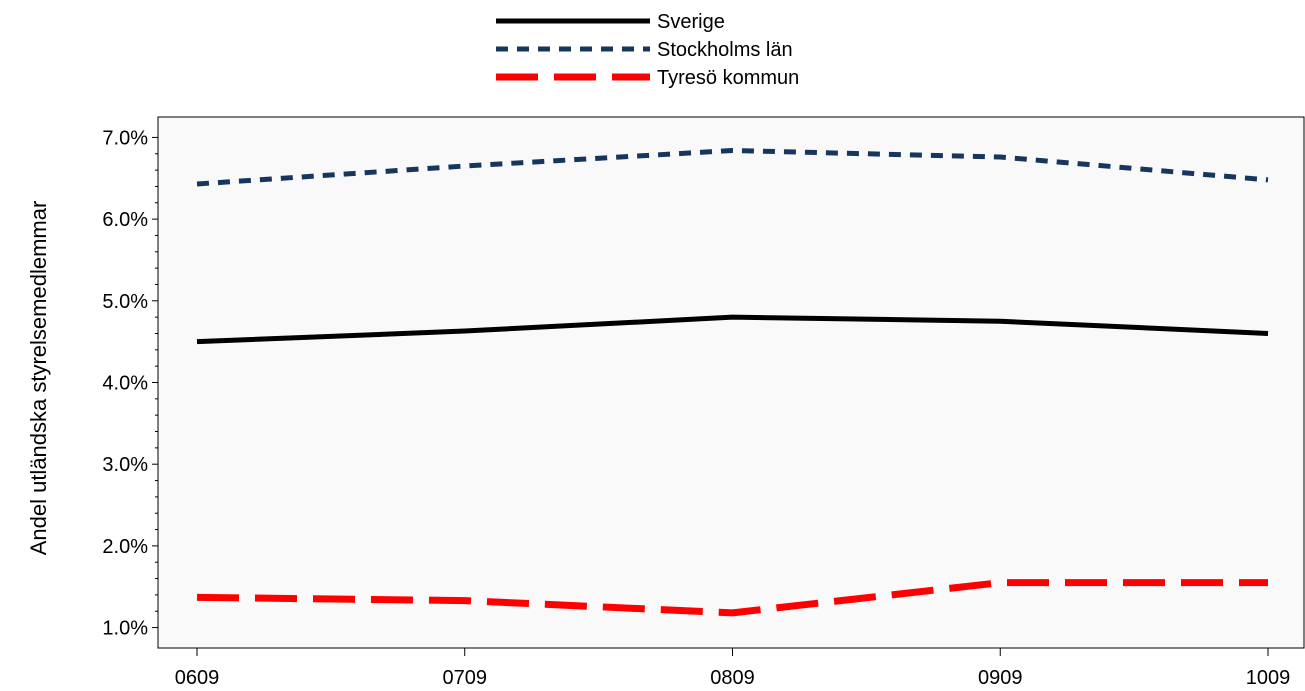  I want to click on legend: Sverige Stockholms län Tyresö kommun, so click(647, 50).